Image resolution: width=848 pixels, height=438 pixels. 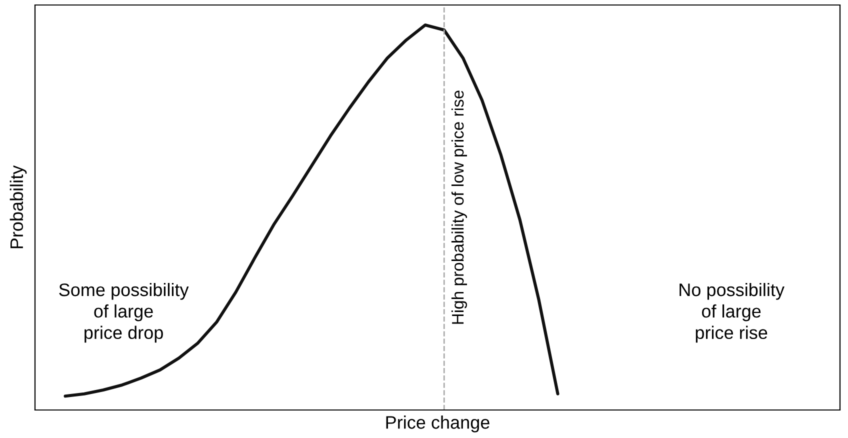 I want to click on annotation: High probability of low price rise, so click(x=459, y=207).